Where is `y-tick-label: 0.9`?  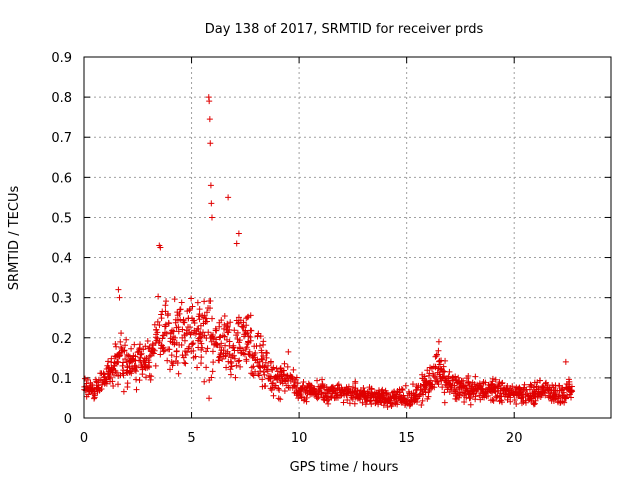 y-tick-label: 0.9 is located at coordinates (61, 58).